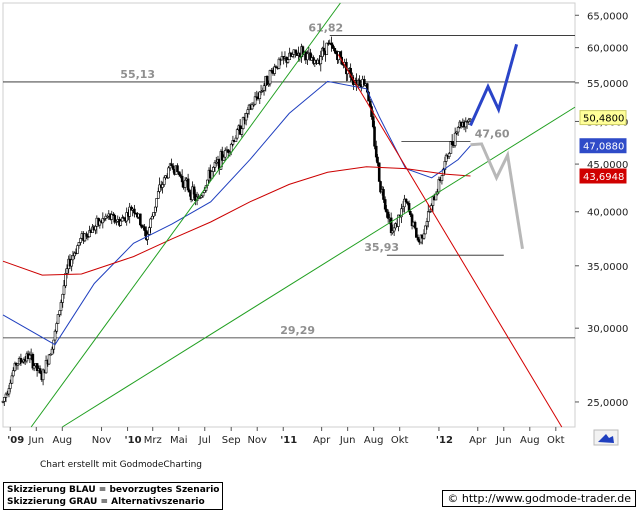  What do you see at coordinates (607, 403) in the screenshot?
I see `y-tick-label: 25,0000` at bounding box center [607, 403].